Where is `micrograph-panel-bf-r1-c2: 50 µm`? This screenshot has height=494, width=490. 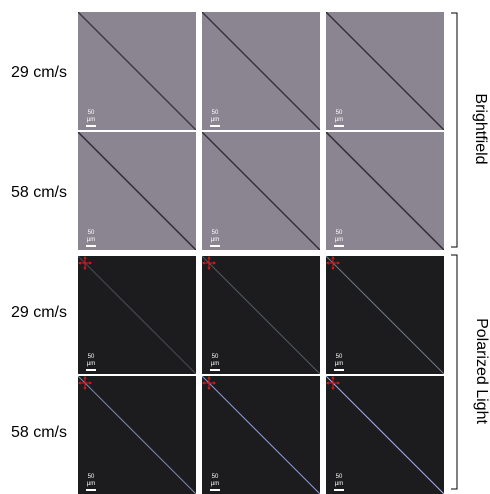
micrograph-panel-bf-r1-c2: 50 µm is located at coordinates (261, 71).